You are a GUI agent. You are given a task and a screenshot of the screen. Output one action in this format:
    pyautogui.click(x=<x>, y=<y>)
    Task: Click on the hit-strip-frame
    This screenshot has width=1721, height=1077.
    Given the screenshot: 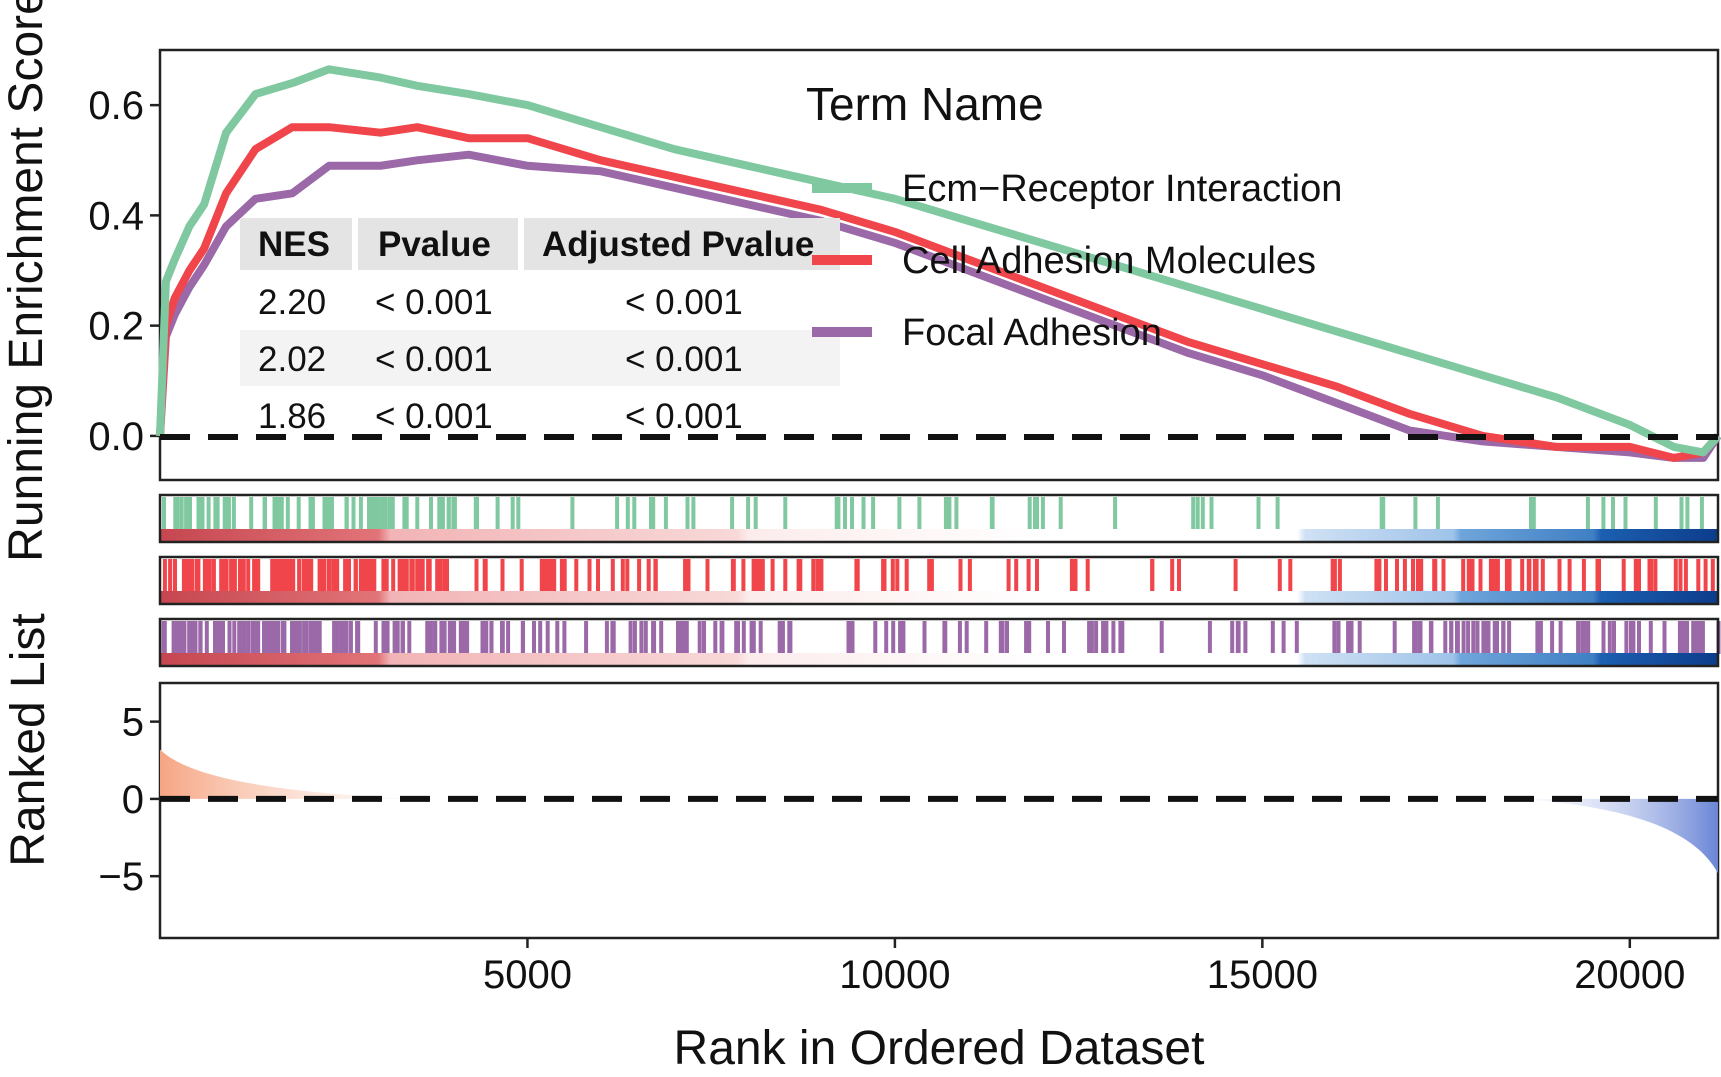 What is the action you would take?
    pyautogui.click(x=939, y=642)
    